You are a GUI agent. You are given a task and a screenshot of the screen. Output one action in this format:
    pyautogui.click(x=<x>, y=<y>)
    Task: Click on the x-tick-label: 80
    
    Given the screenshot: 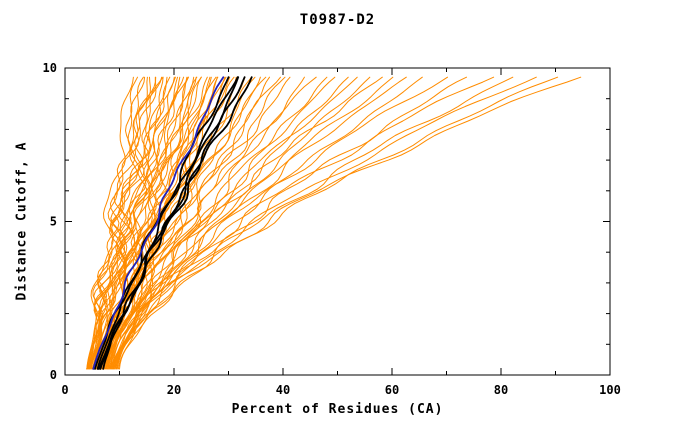 What is the action you would take?
    pyautogui.click(x=501, y=390)
    